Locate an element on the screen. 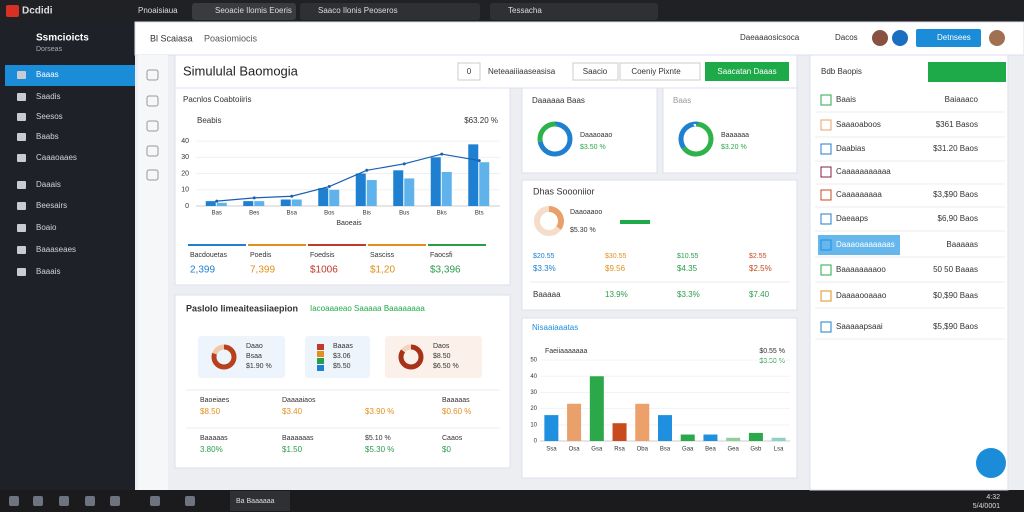 The height and width of the screenshot is (512, 1024). row-label: Baaaaaaaaoo is located at coordinates (861, 269).